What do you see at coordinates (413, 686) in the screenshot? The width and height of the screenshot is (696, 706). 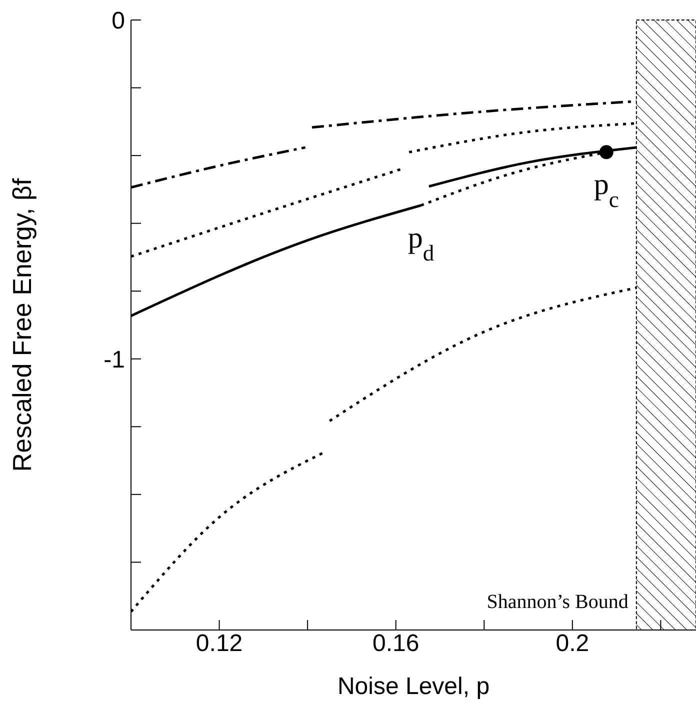 I see `x-axis-title: Noise Level, p` at bounding box center [413, 686].